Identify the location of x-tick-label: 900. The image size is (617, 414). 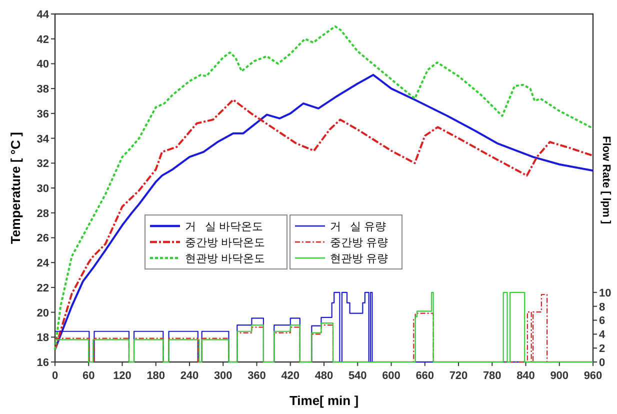
(559, 376).